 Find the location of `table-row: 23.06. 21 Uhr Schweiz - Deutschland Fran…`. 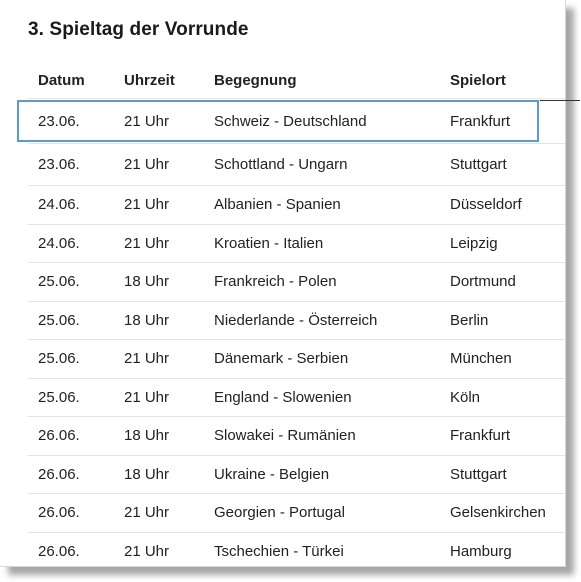

table-row: 23.06. 21 Uhr Schweiz - Deutschland Fran… is located at coordinates (296, 121).